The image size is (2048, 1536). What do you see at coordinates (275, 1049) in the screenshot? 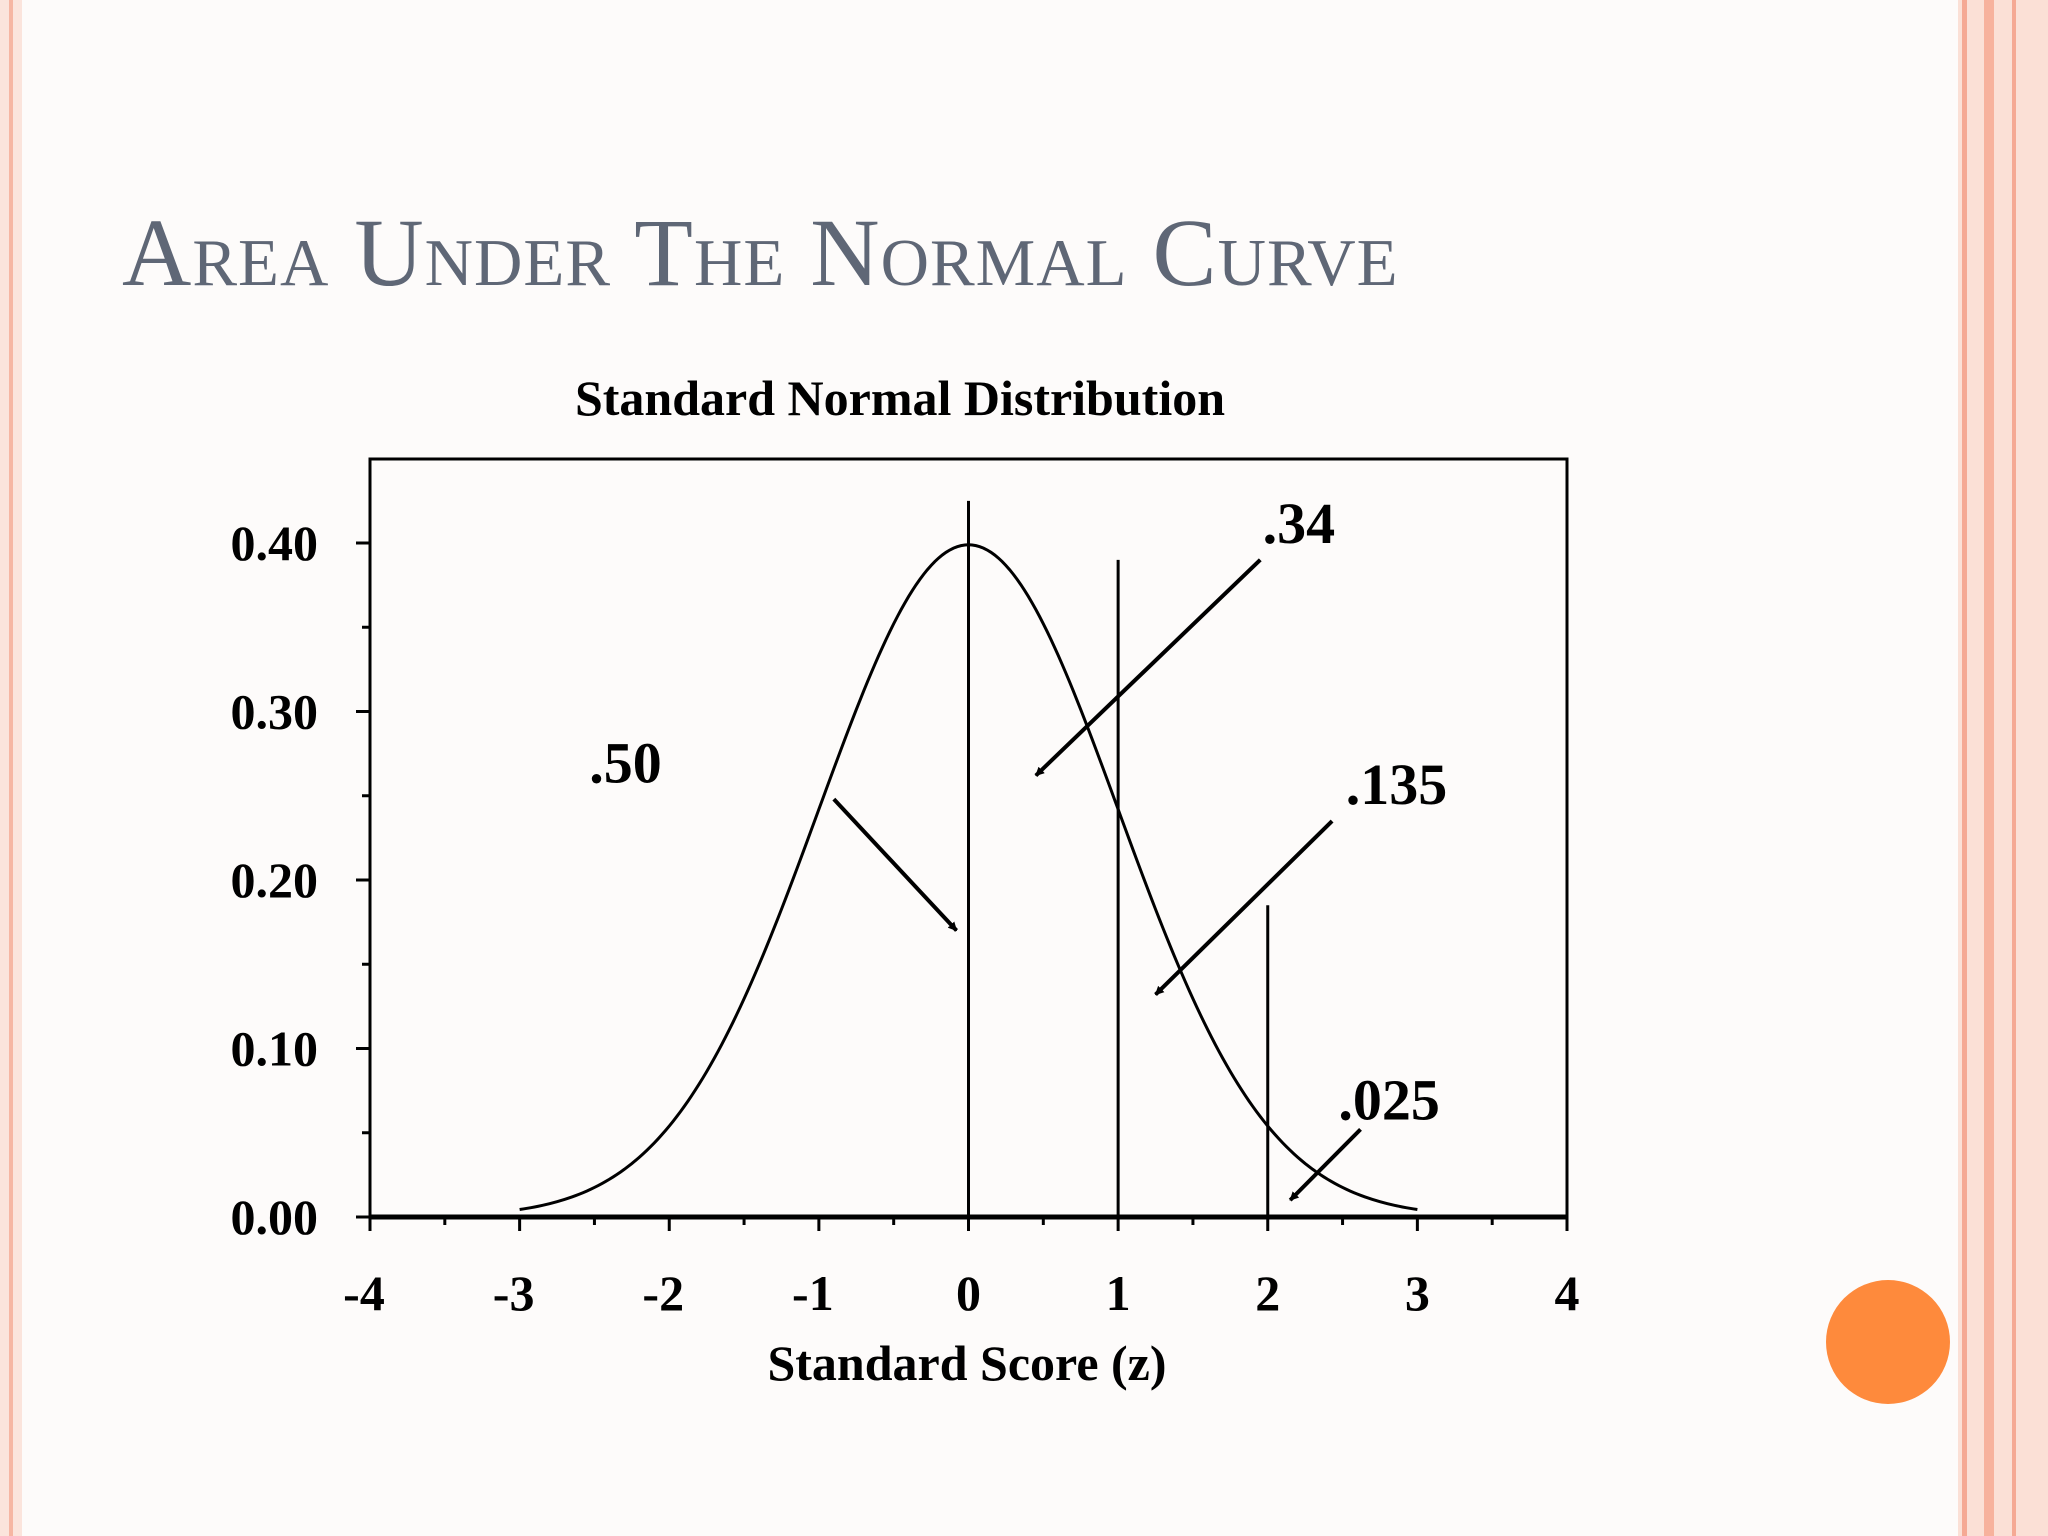
I see `y-tick-label: 0.10` at bounding box center [275, 1049].